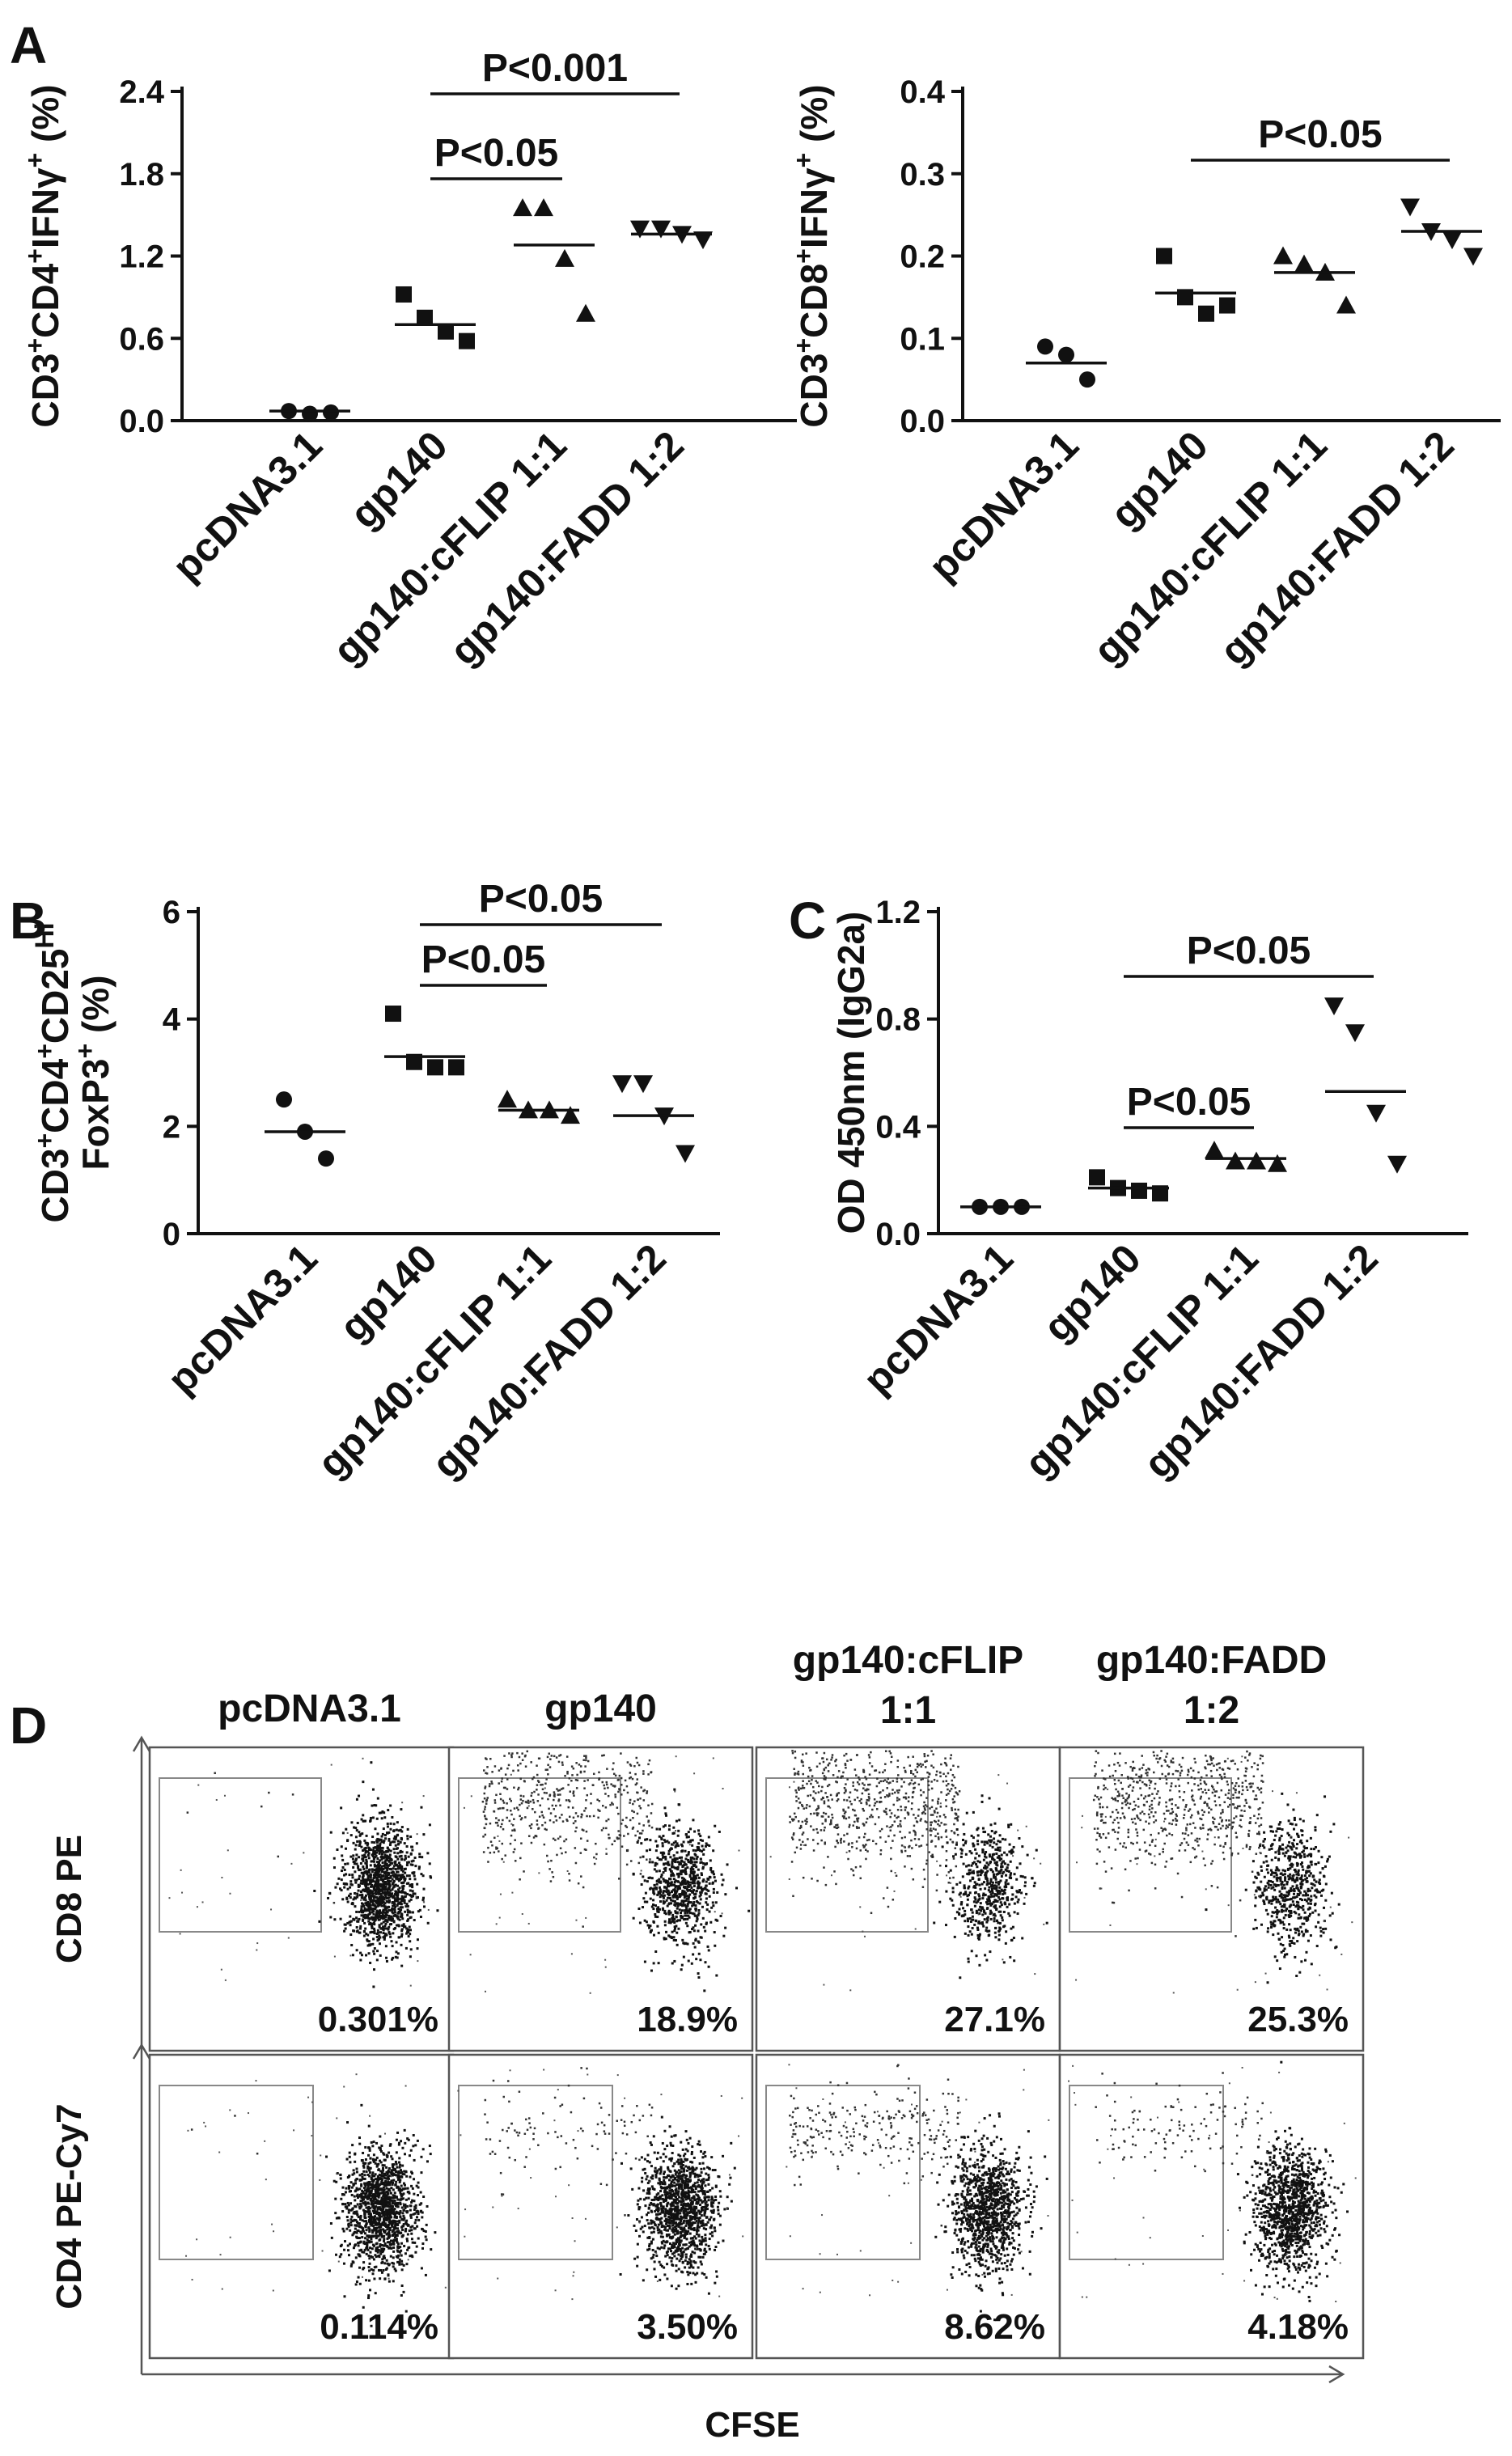 Image resolution: width=1512 pixels, height=2456 pixels. What do you see at coordinates (555, 69) in the screenshot?
I see `p-value-label: P<0.001` at bounding box center [555, 69].